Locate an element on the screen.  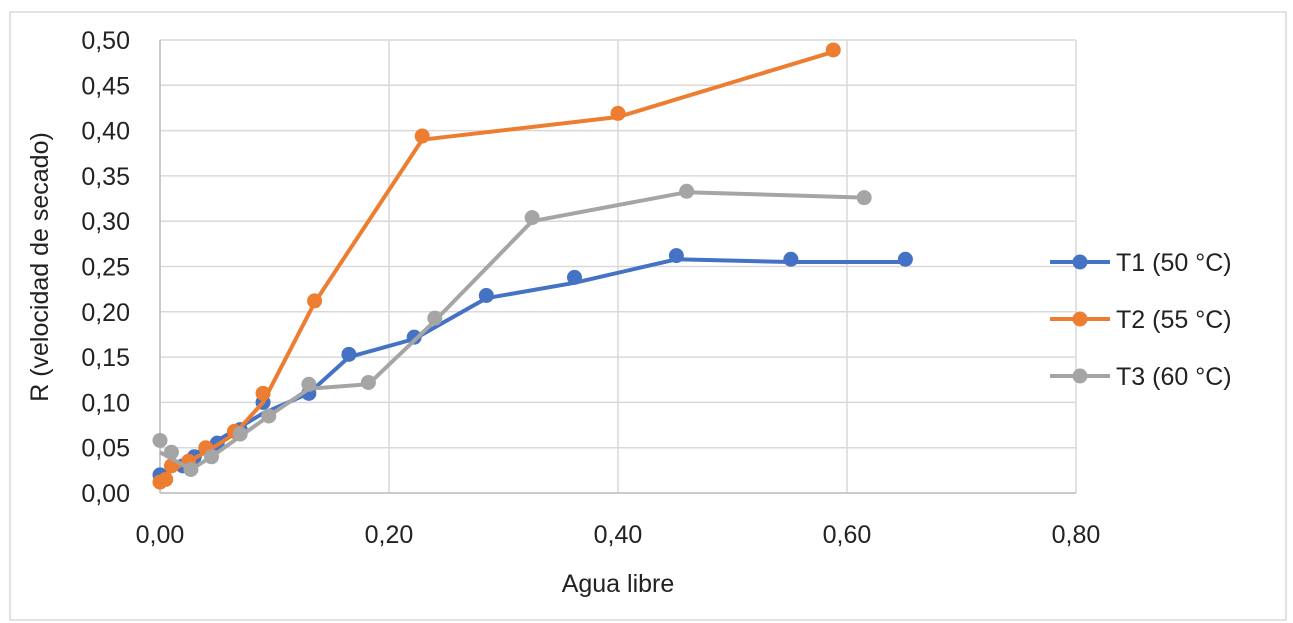
legend-label: T3 (60 °C) is located at coordinates (1174, 377).